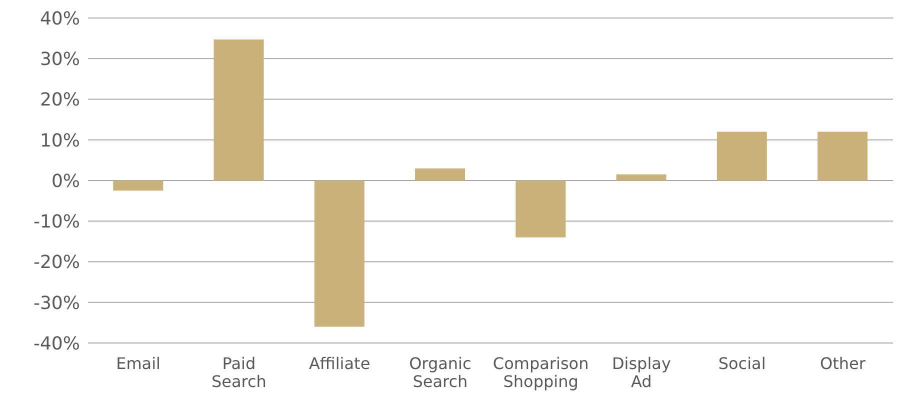 Image resolution: width=909 pixels, height=409 pixels. I want to click on x-tick-label: Social, so click(742, 363).